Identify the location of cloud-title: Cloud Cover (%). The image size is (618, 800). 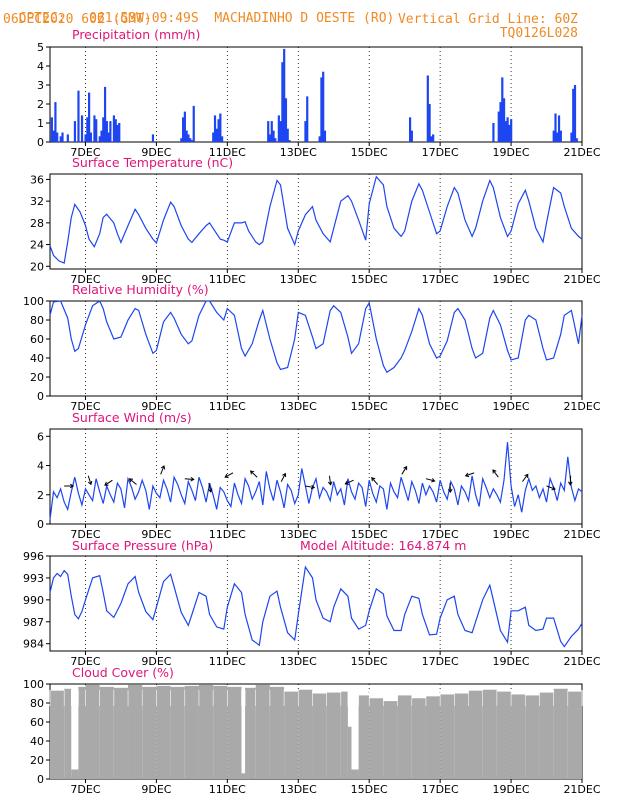
(123, 672).